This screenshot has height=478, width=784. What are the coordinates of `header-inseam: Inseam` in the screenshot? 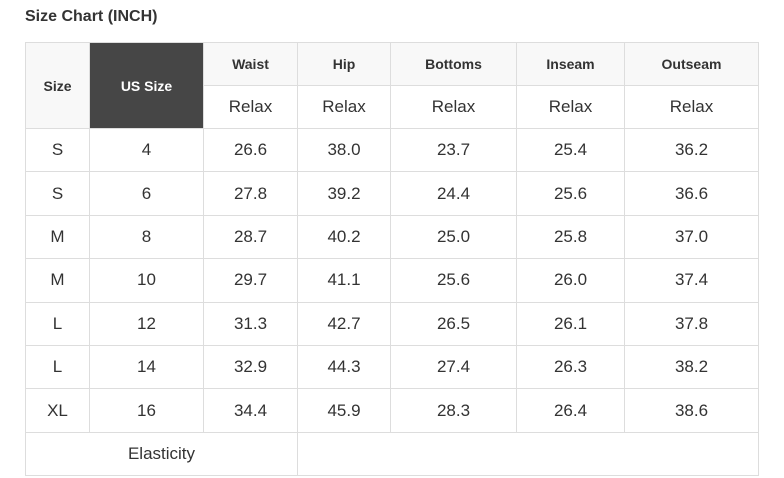 It's located at (570, 64).